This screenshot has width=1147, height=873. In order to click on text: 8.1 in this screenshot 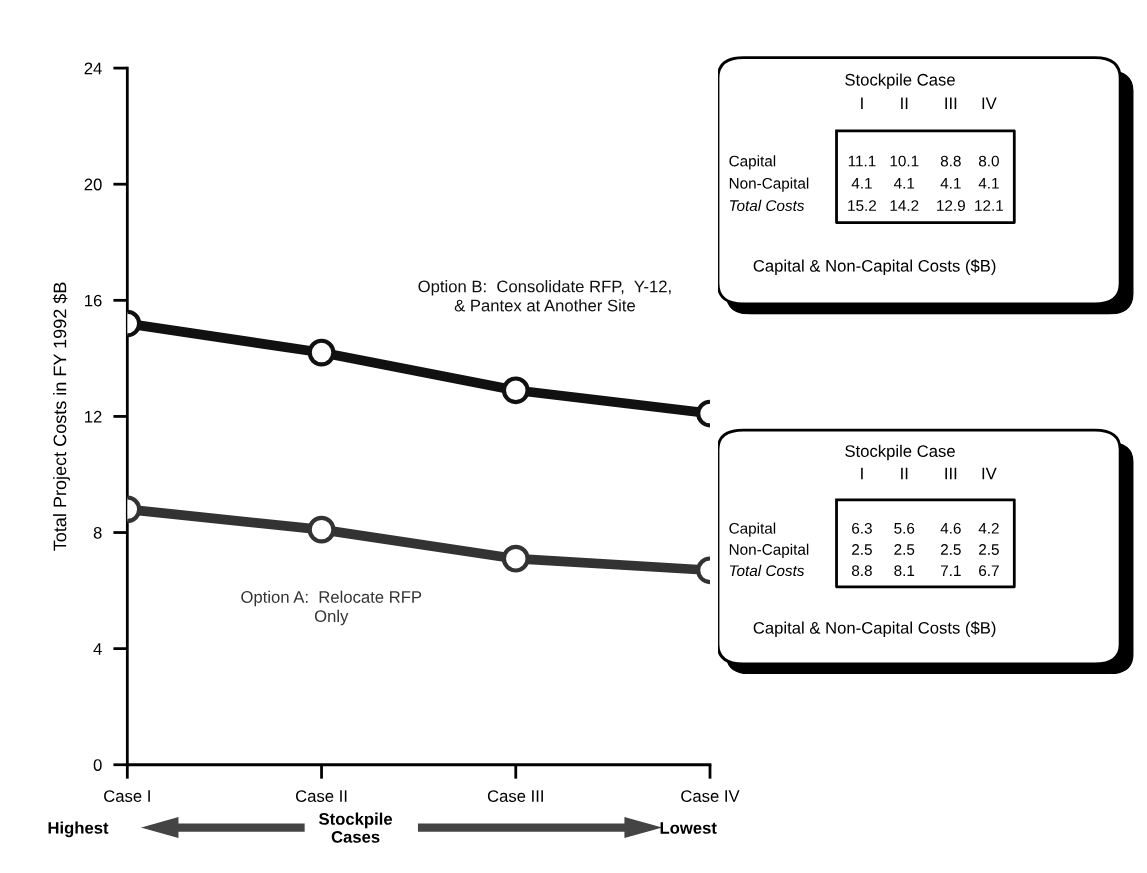, I will do `click(904, 571)`.